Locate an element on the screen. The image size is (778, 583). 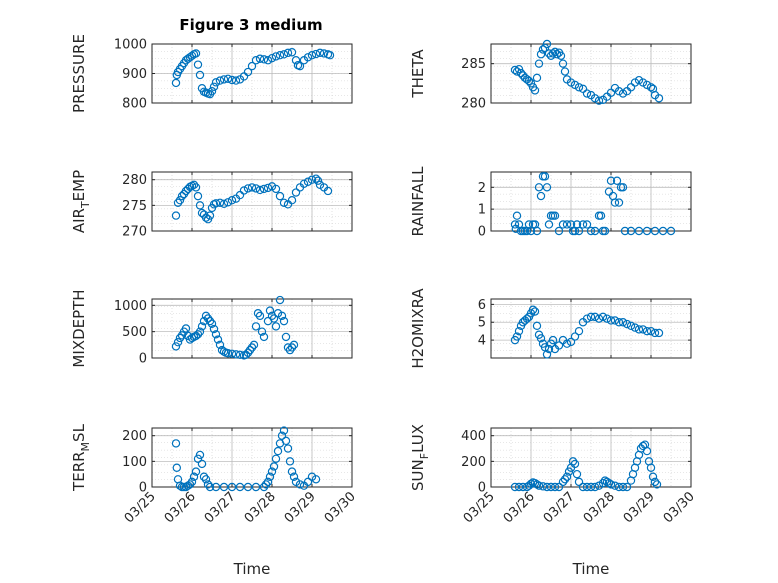
y-tick-label: 400 is located at coordinates (473, 436).